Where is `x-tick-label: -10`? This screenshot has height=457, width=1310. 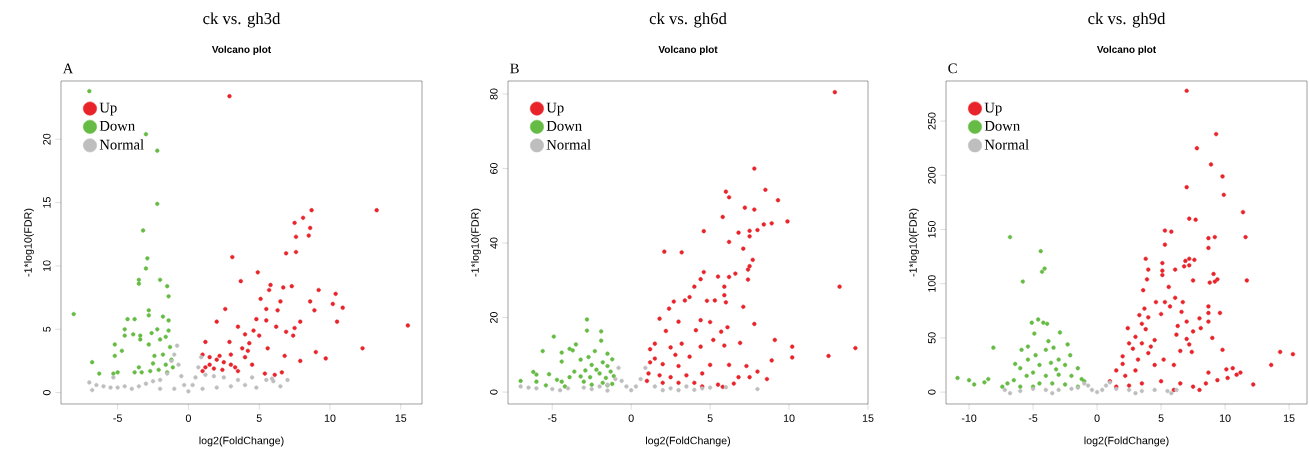 x-tick-label: -10 is located at coordinates (969, 418).